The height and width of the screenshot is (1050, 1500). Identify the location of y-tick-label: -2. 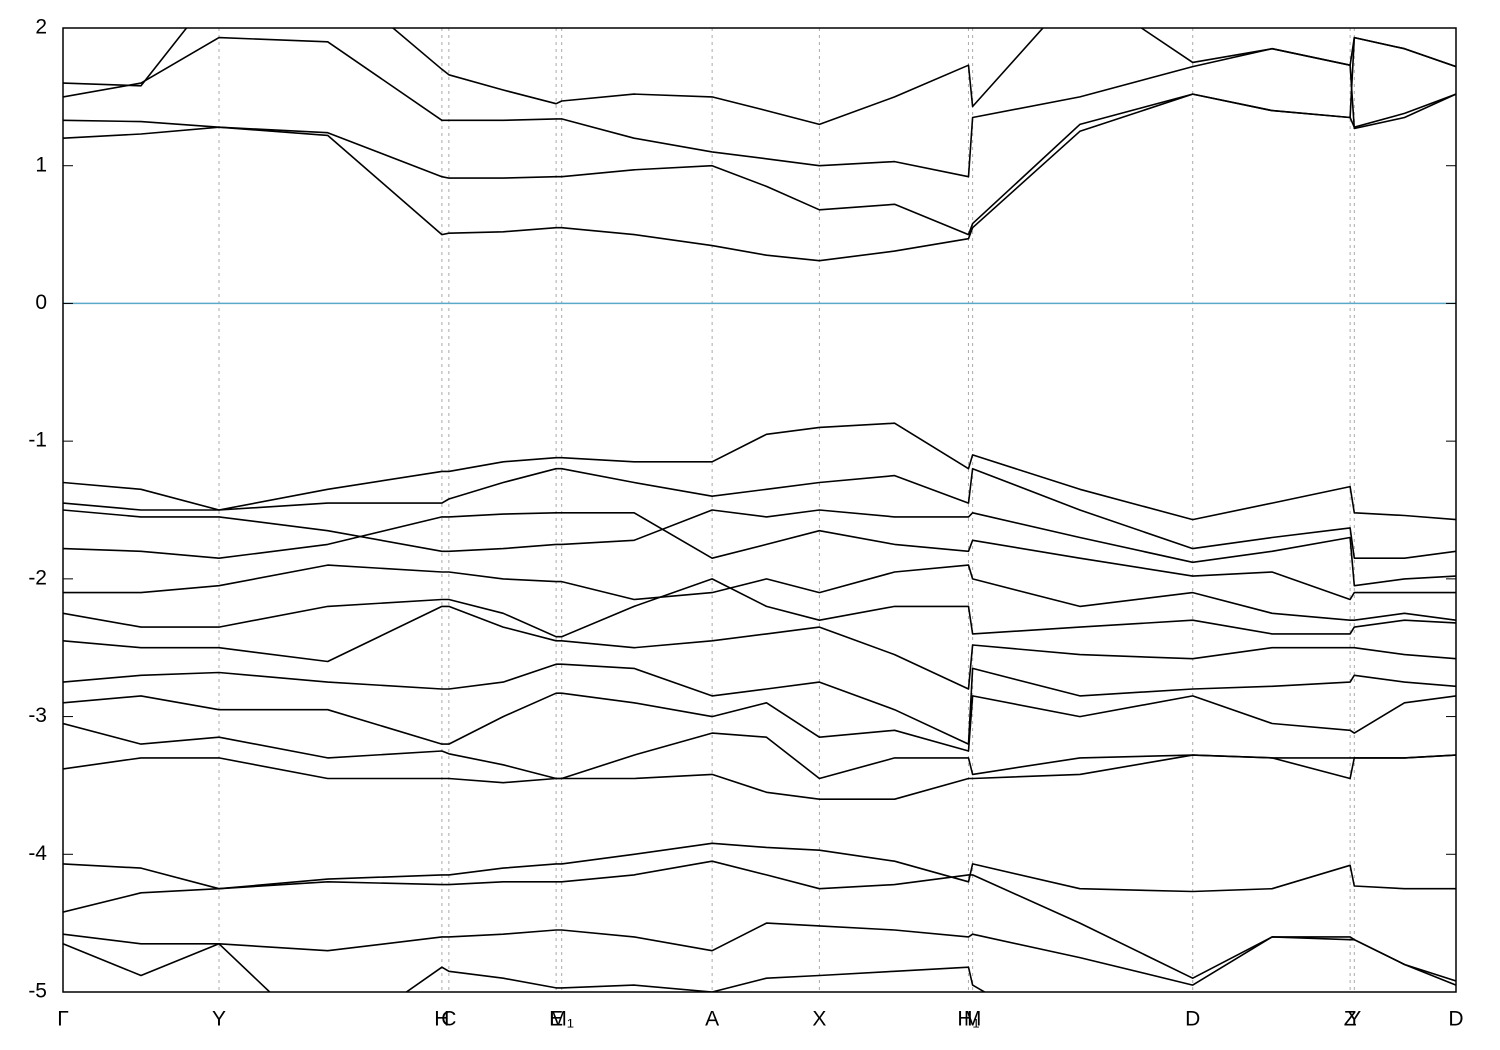
(37, 577).